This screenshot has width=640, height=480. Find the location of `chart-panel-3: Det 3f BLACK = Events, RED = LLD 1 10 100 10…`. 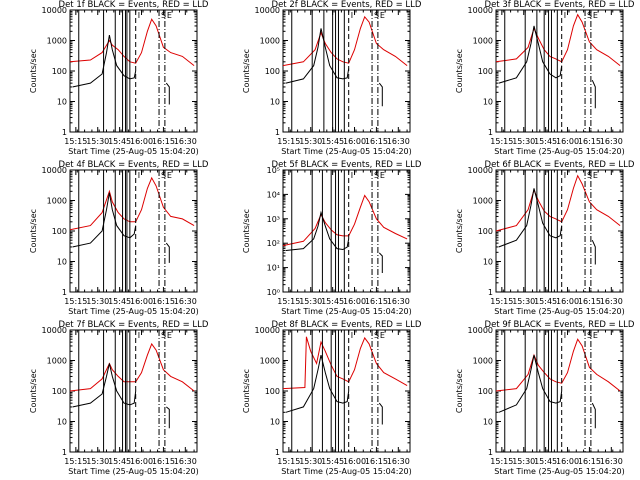

chart-panel-3: Det 3f BLACK = Events, RED = LLD 1 10 100 10… is located at coordinates (545, 78).